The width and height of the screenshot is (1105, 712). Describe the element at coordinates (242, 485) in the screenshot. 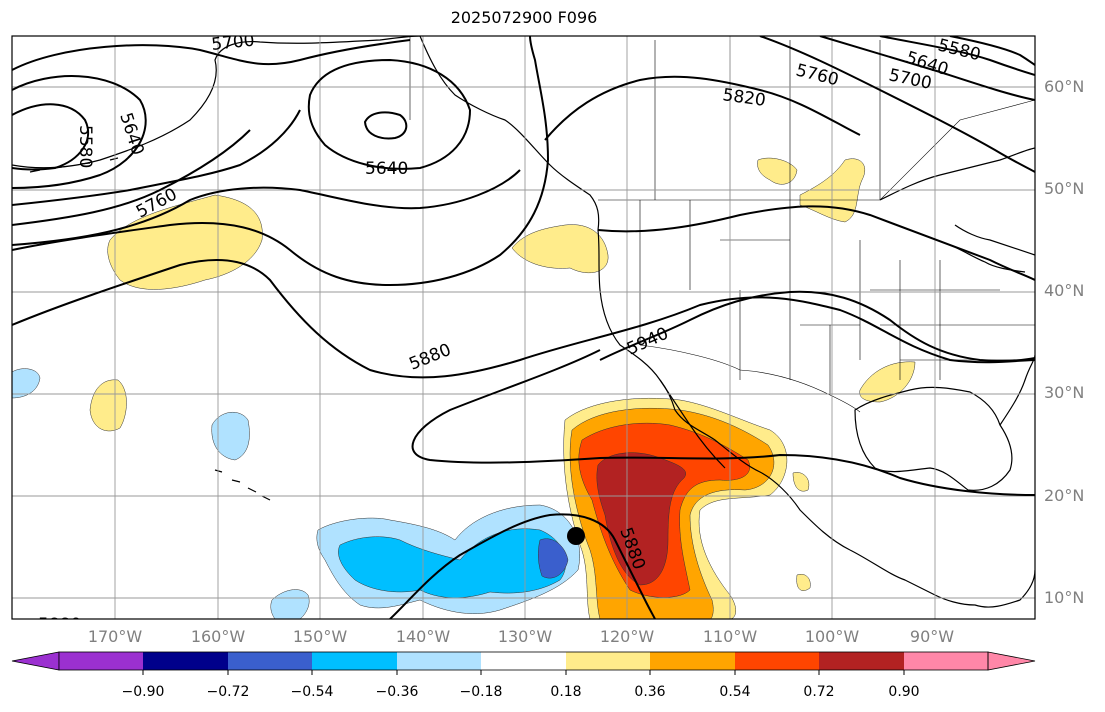

I see `coastline-hawaii` at that location.